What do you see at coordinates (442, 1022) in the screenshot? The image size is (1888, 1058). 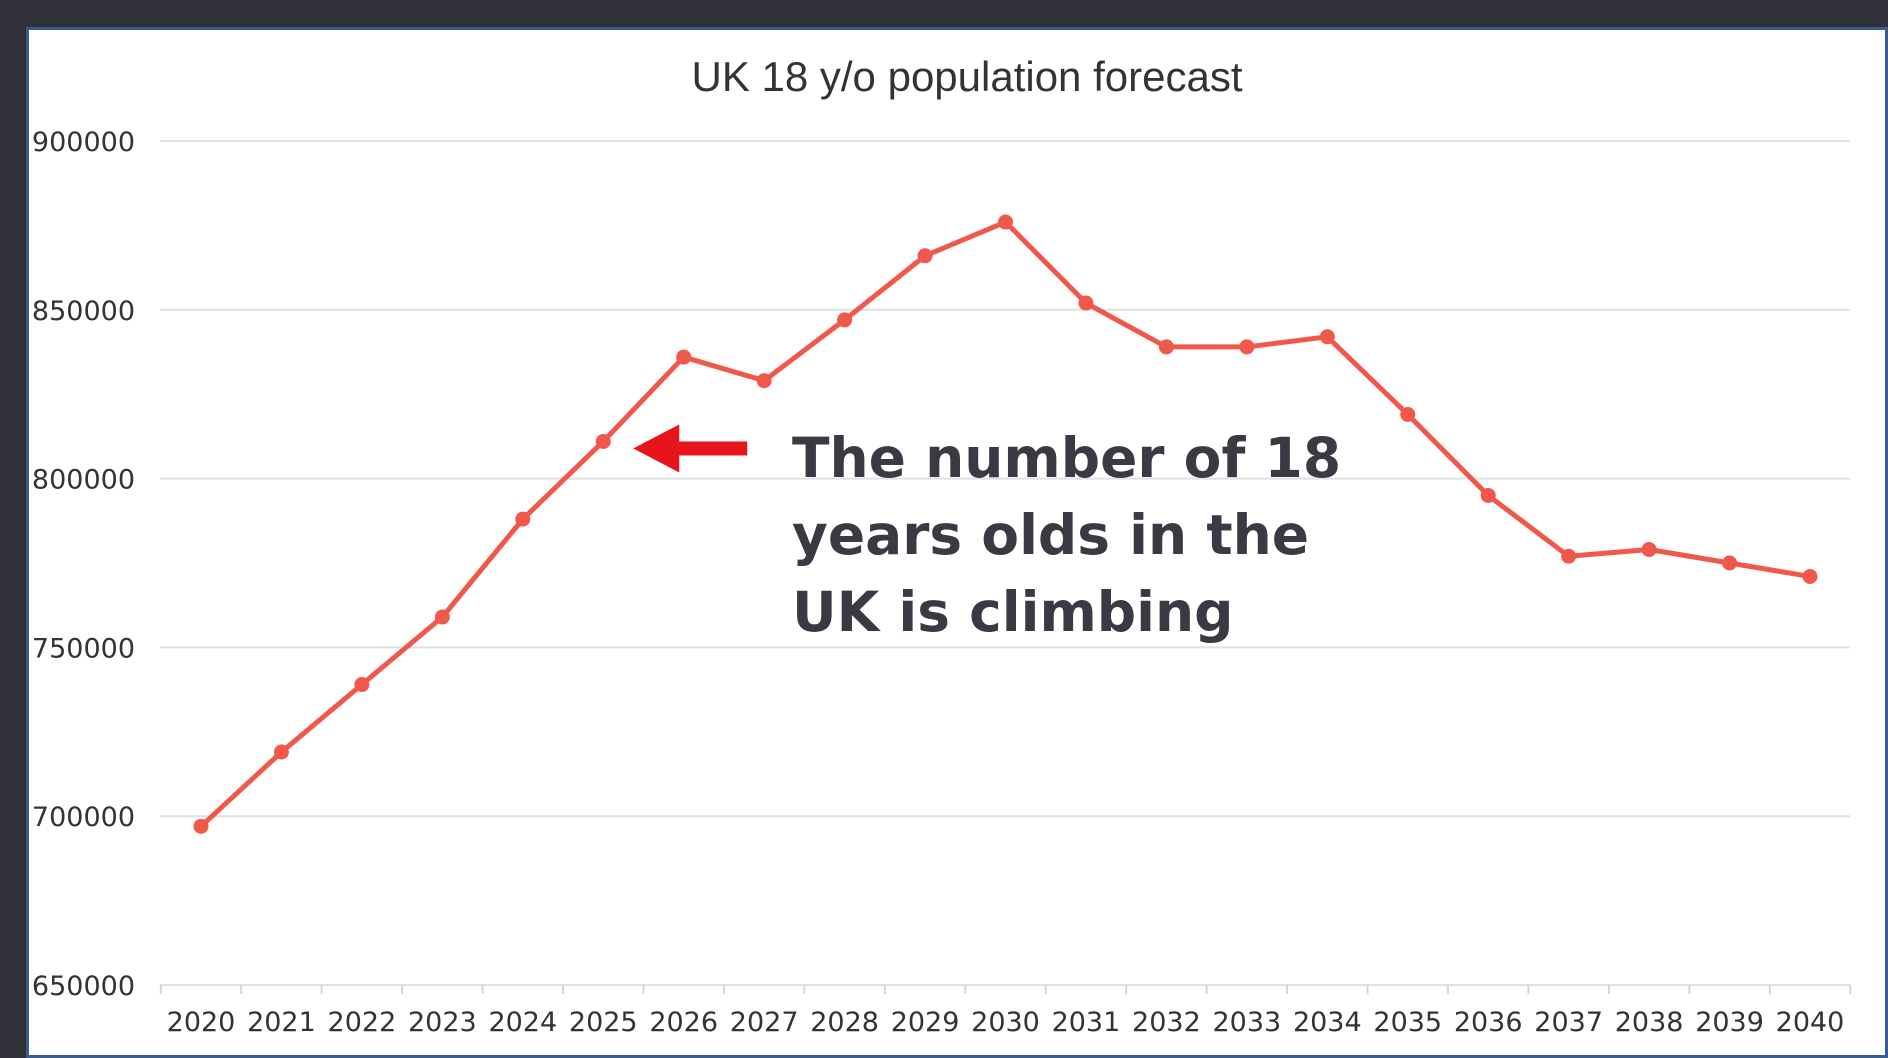 I see `x-tick-label: 2023` at bounding box center [442, 1022].